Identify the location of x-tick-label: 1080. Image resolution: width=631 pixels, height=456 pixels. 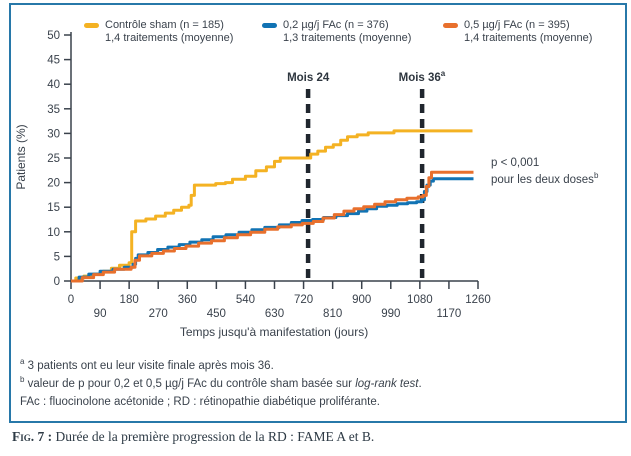
(420, 300).